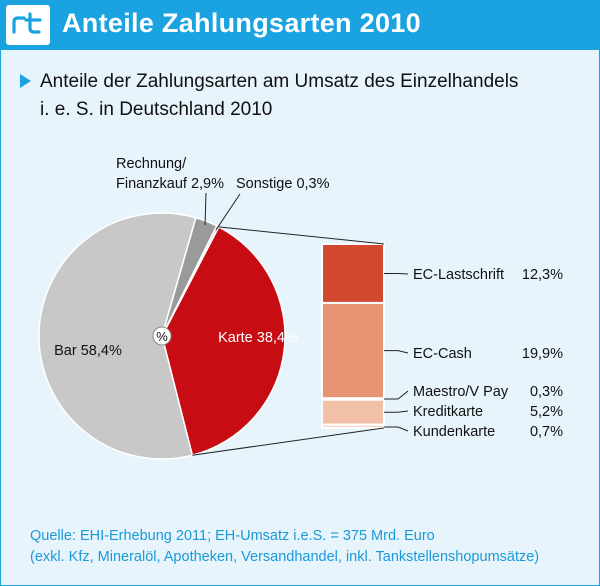 The image size is (600, 586). I want to click on leader-line-ec-lastschrift, so click(396, 273).